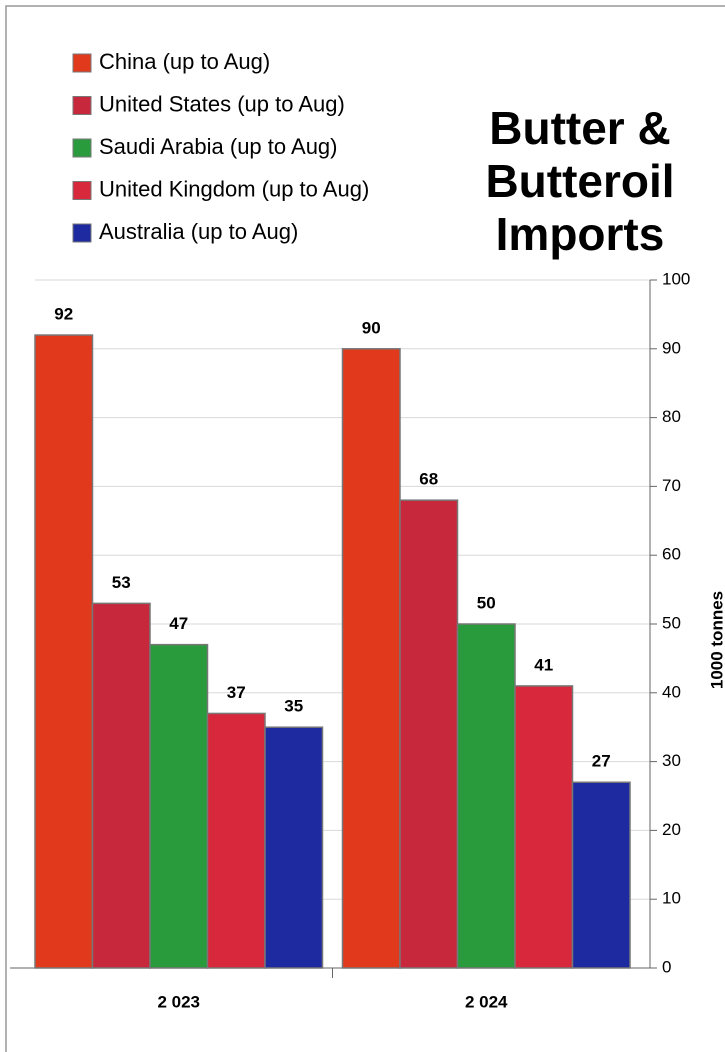 This screenshot has width=725, height=1052. I want to click on legend-label: Saudi Arabia (up to Aug), so click(218, 146).